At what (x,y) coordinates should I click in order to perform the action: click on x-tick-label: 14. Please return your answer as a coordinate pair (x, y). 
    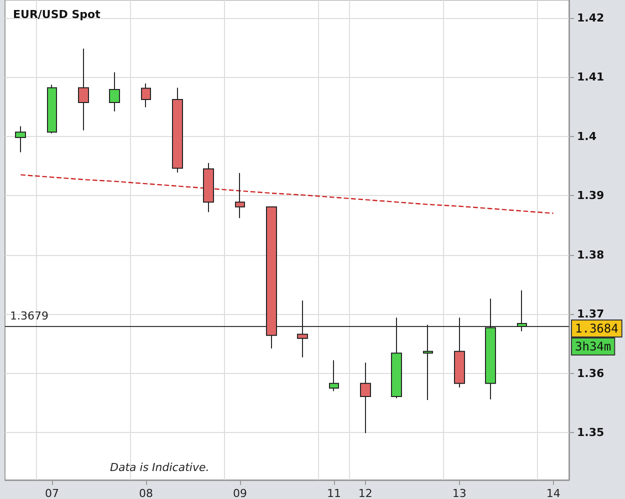
    Looking at the image, I should click on (553, 493).